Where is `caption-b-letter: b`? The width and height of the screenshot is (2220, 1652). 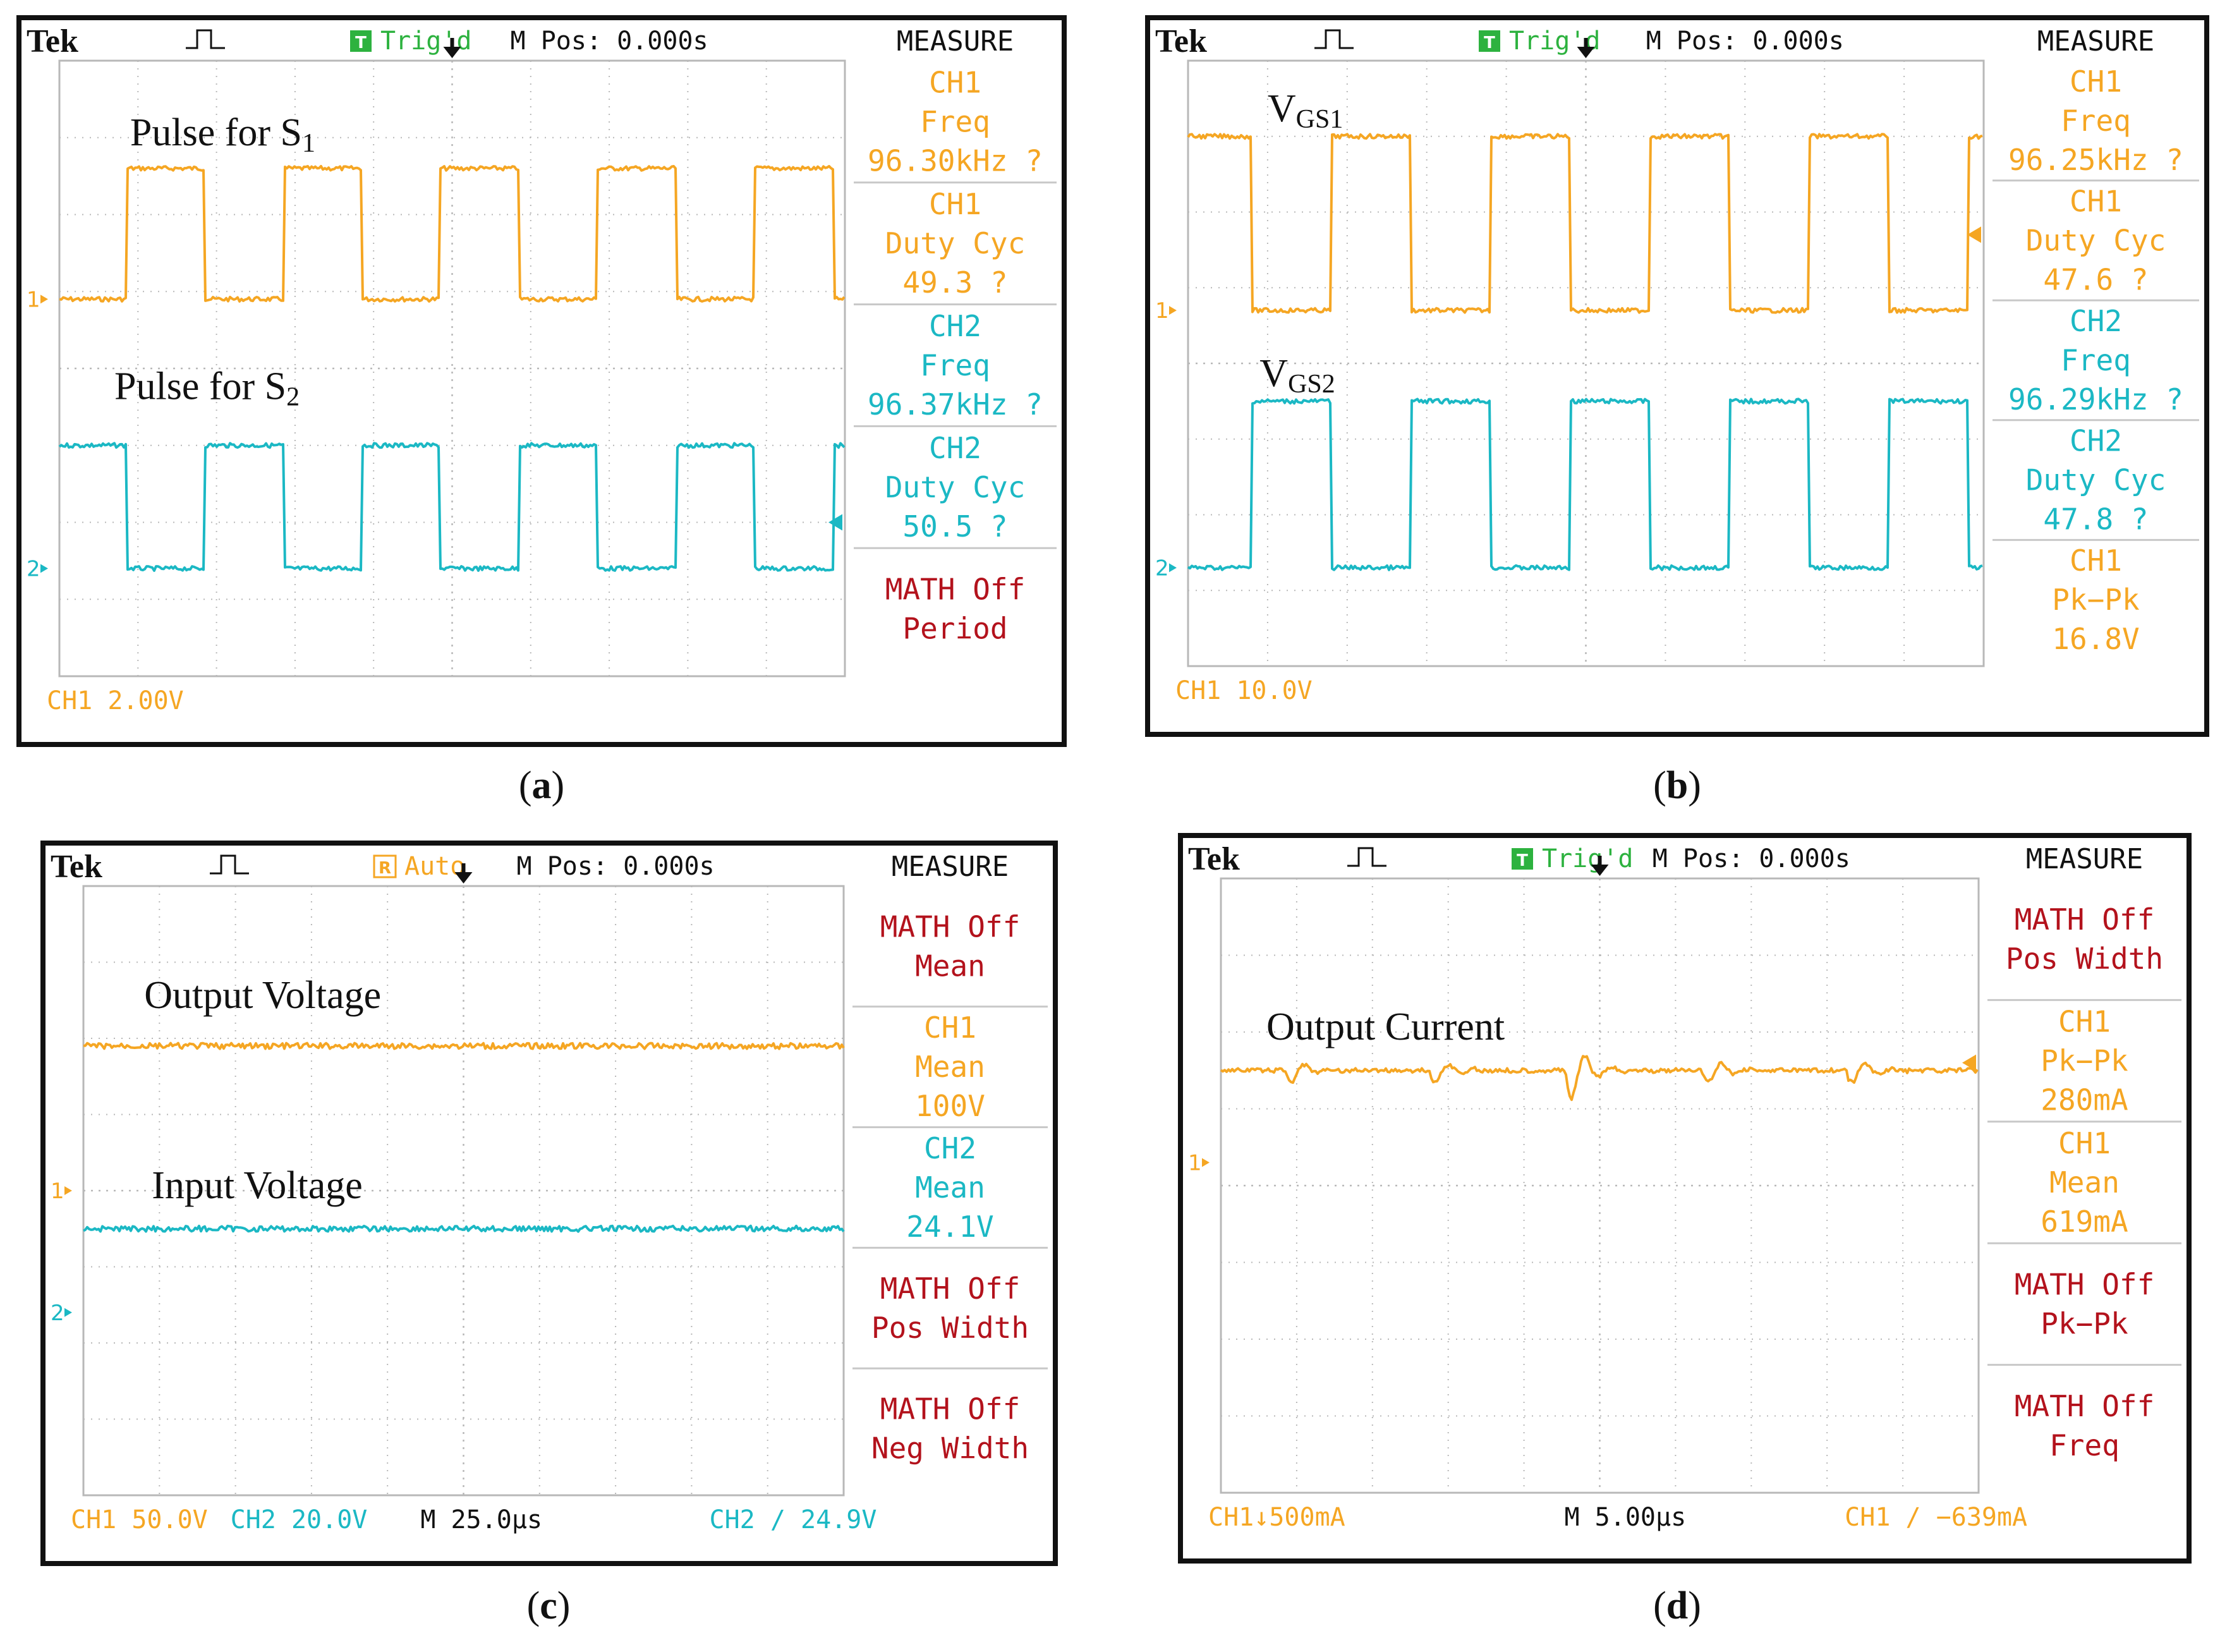
caption-b-letter: b is located at coordinates (1677, 785).